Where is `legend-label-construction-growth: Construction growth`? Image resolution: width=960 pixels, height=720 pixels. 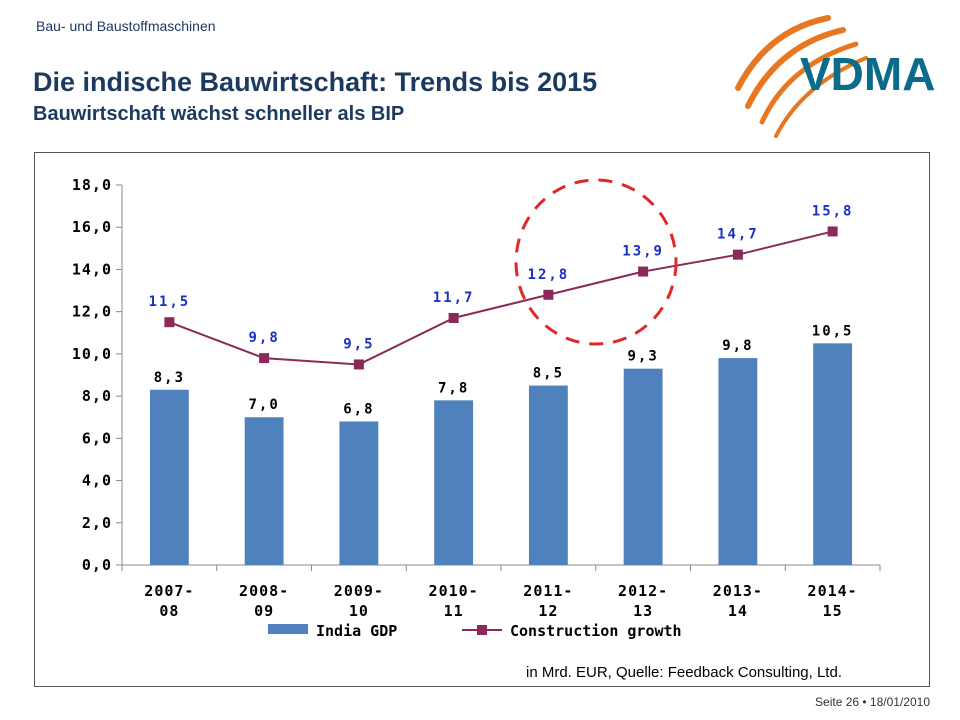
legend-label-construction-growth: Construction growth is located at coordinates (596, 631).